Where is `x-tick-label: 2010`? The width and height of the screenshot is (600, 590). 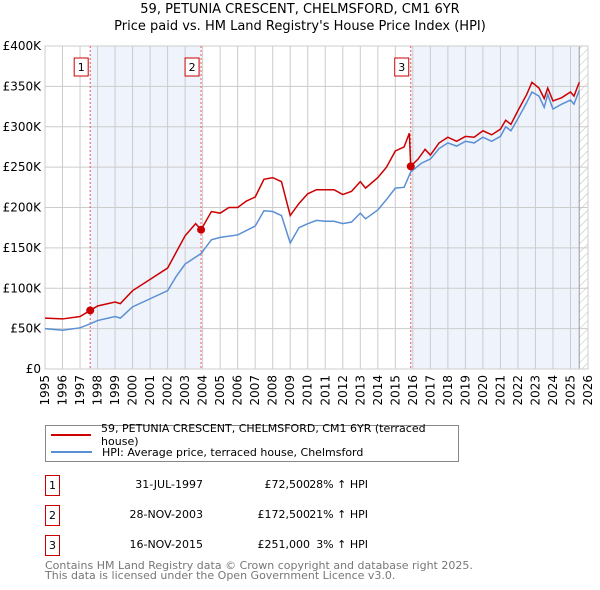
x-tick-label: 2010 is located at coordinates (308, 390).